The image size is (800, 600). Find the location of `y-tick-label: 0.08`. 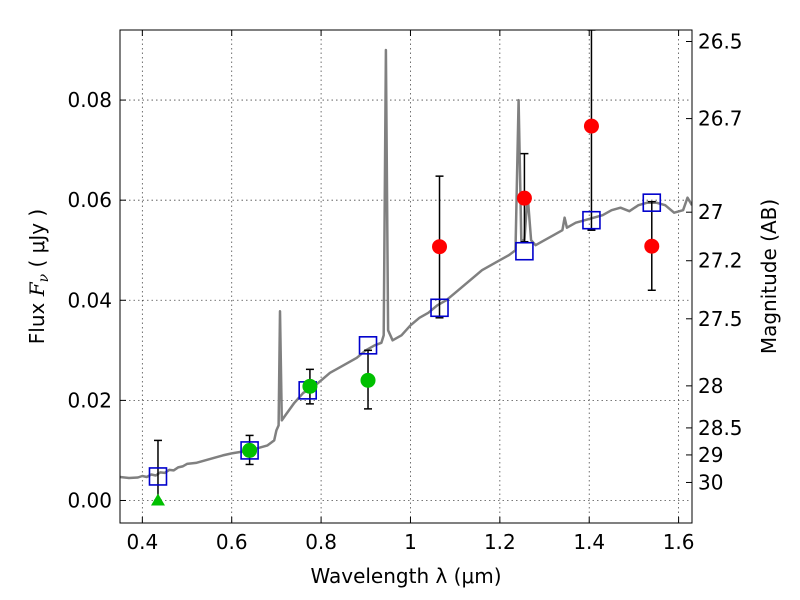

y-tick-label: 0.08 is located at coordinates (89, 100).